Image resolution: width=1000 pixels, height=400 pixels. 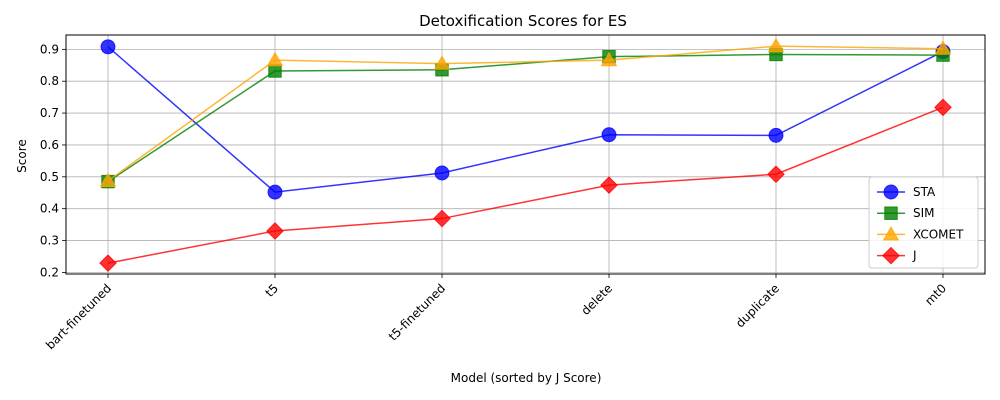 What do you see at coordinates (523, 21) in the screenshot?
I see `chart-title: Detoxification Scores for ES` at bounding box center [523, 21].